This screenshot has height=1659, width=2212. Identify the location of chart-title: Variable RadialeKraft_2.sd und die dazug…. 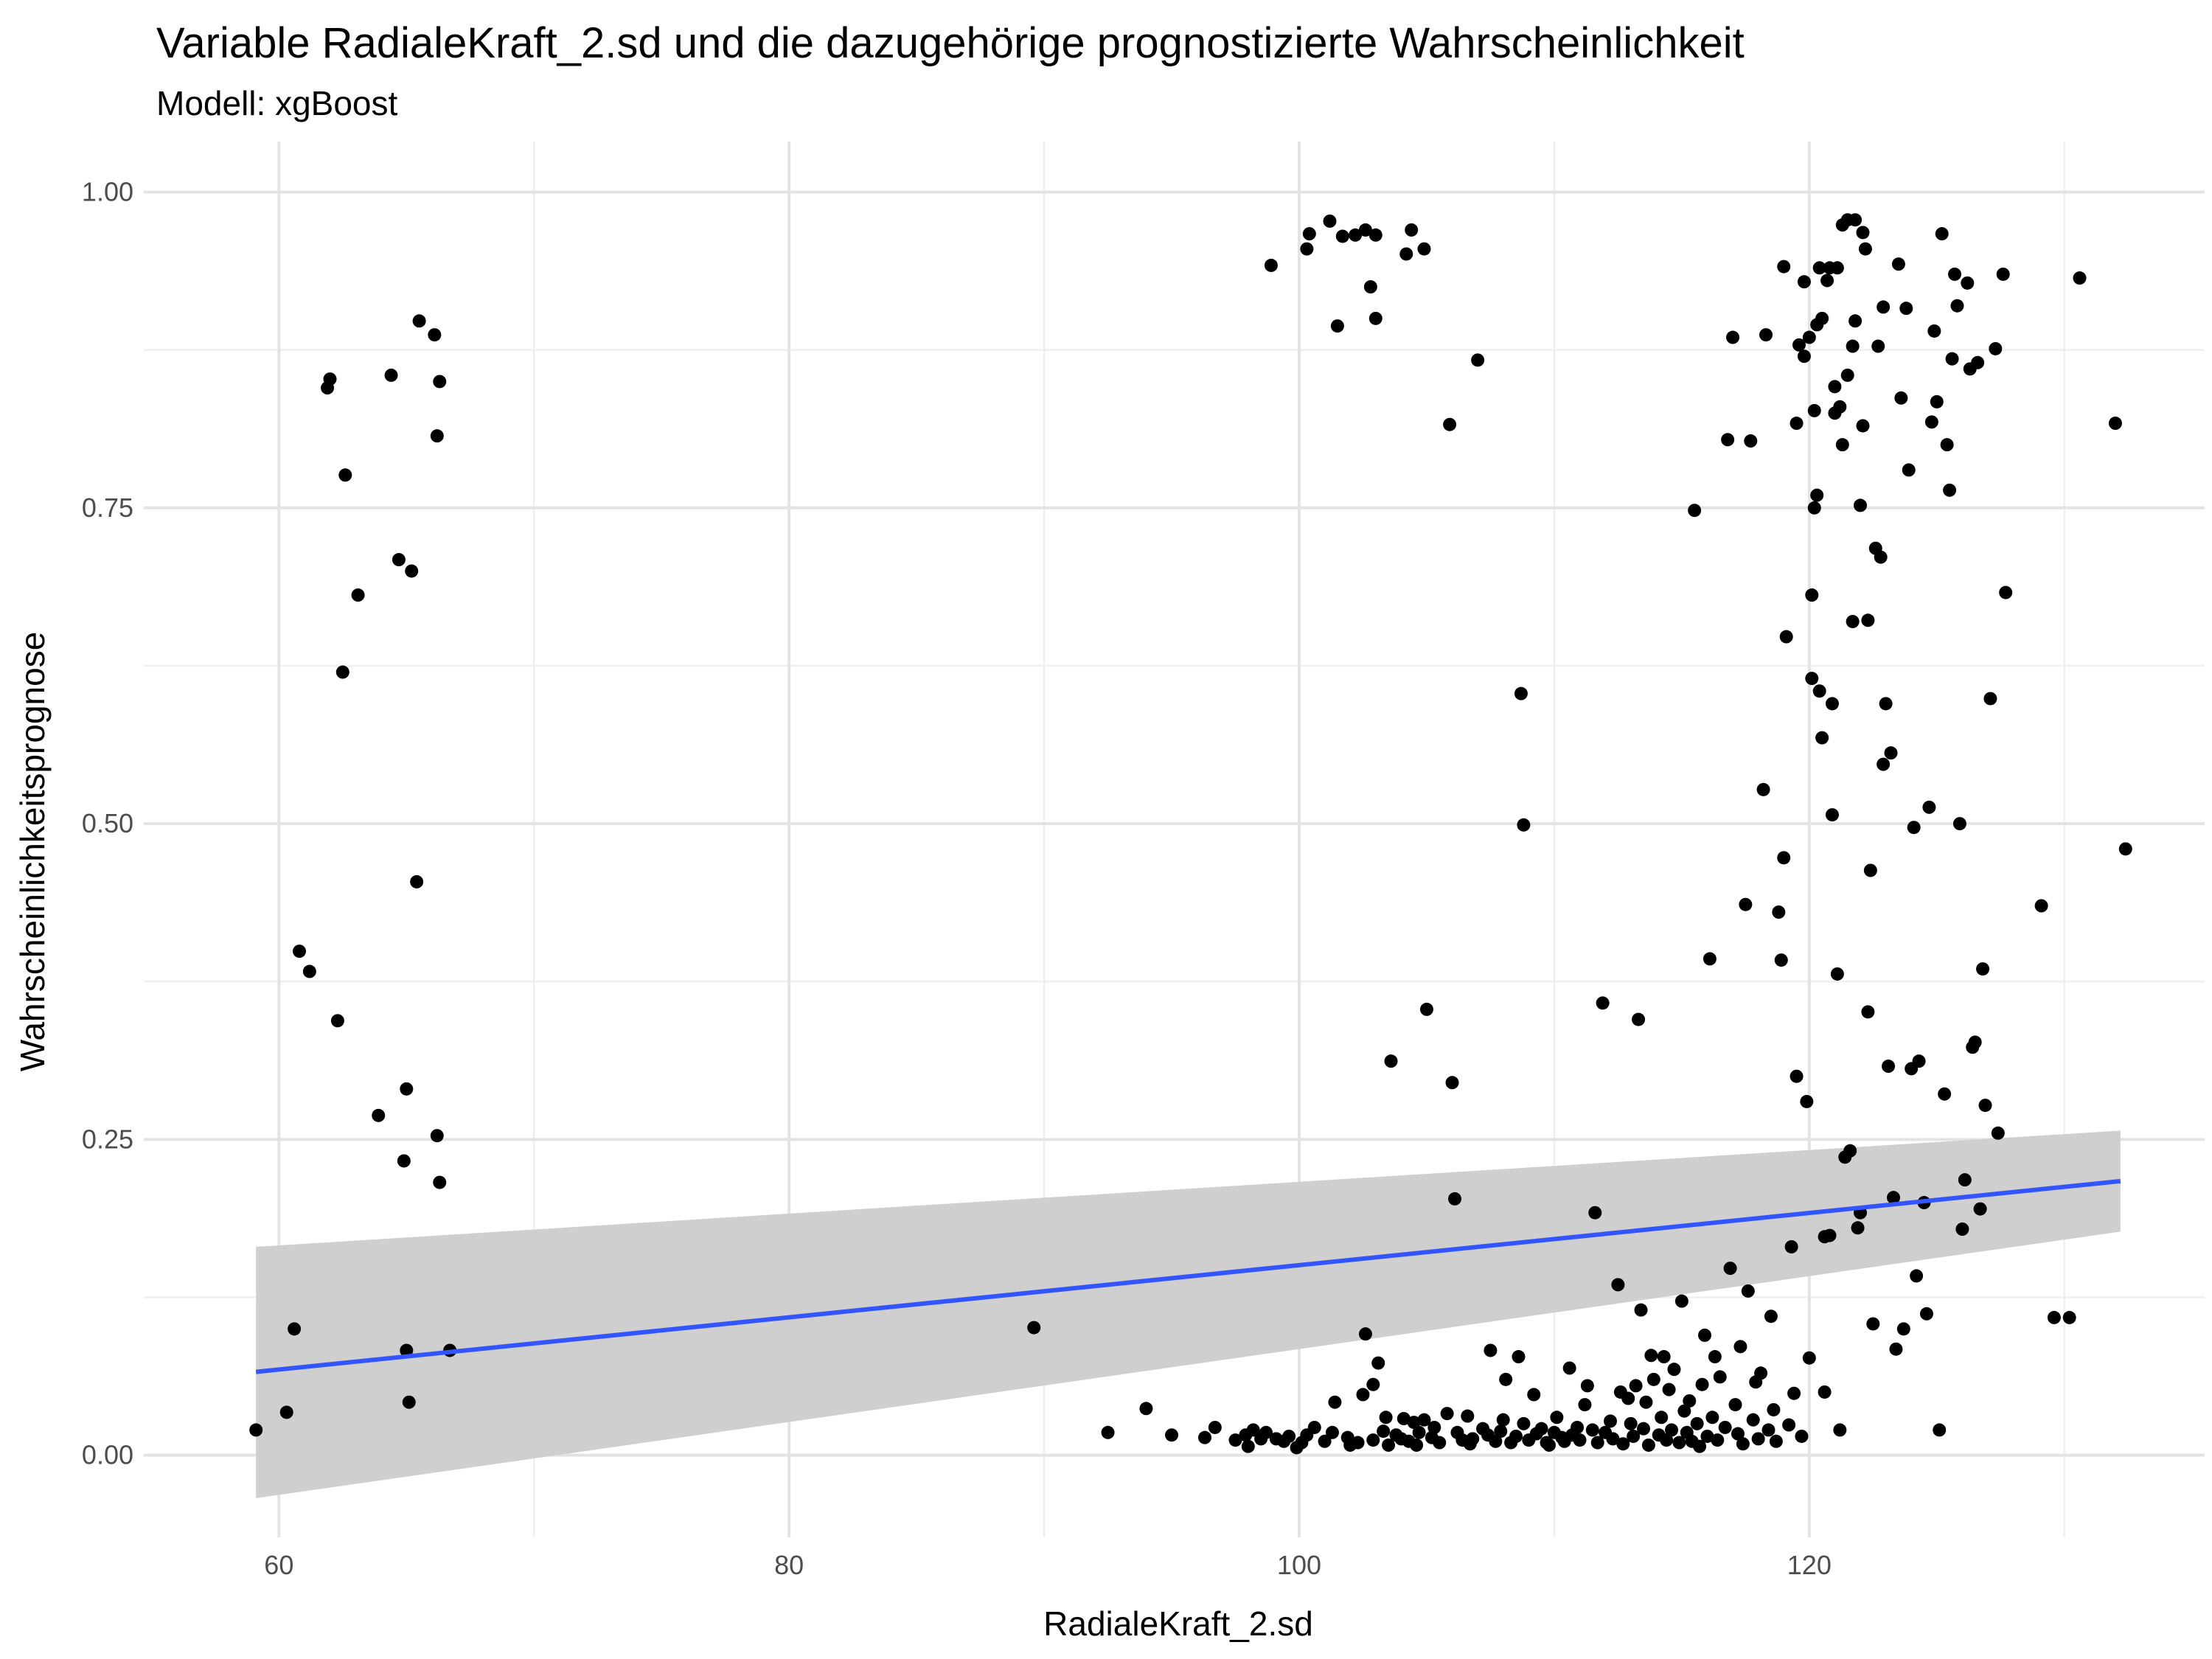
(950, 43).